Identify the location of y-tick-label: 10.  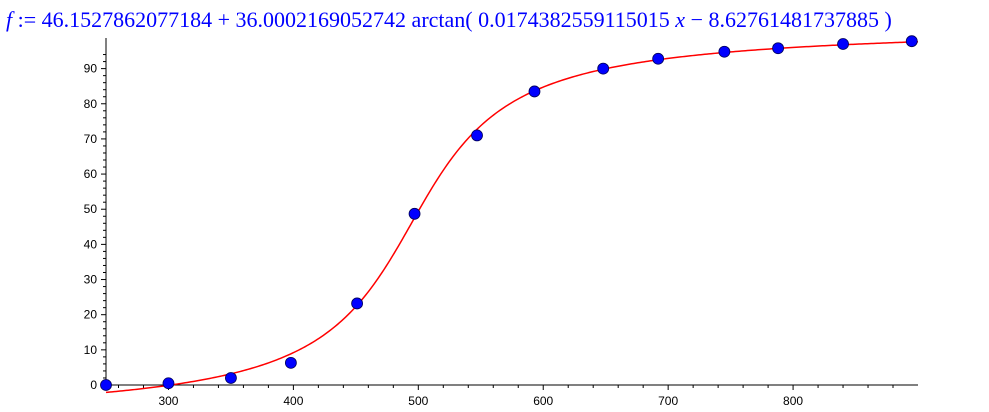
(91, 350).